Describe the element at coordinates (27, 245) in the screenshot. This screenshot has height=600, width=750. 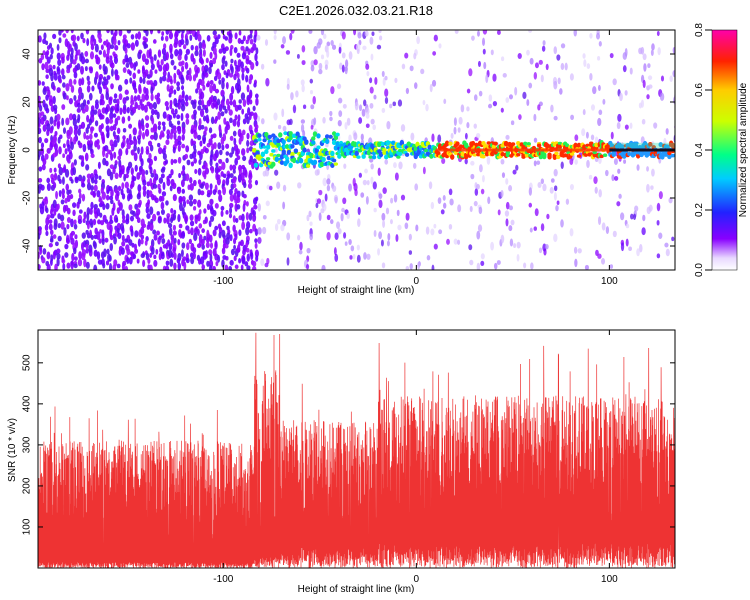
I see `spectrogram-y-tick-label: -40` at that location.